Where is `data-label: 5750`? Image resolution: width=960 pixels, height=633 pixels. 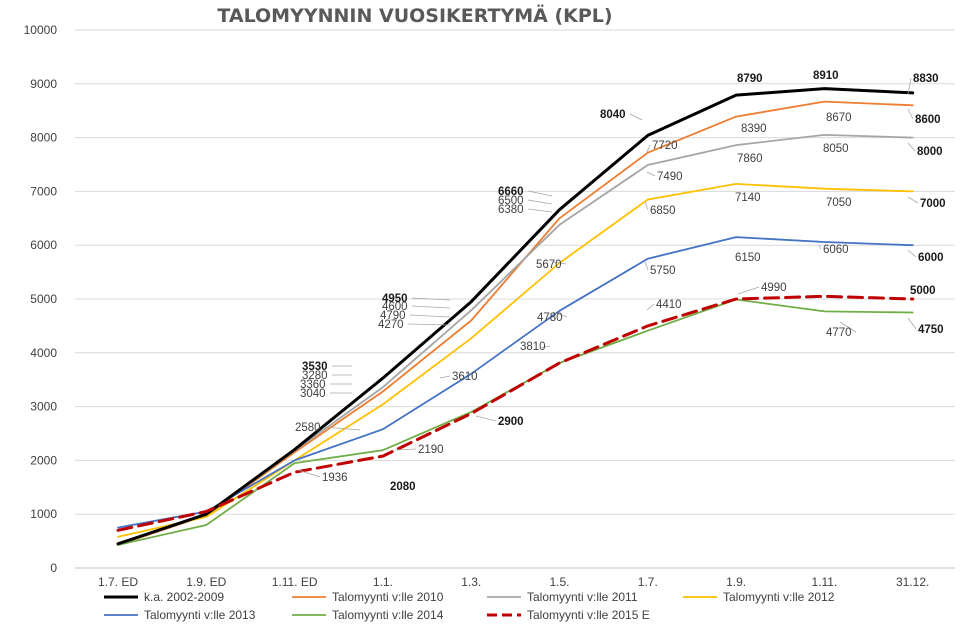
data-label: 5750 is located at coordinates (663, 271).